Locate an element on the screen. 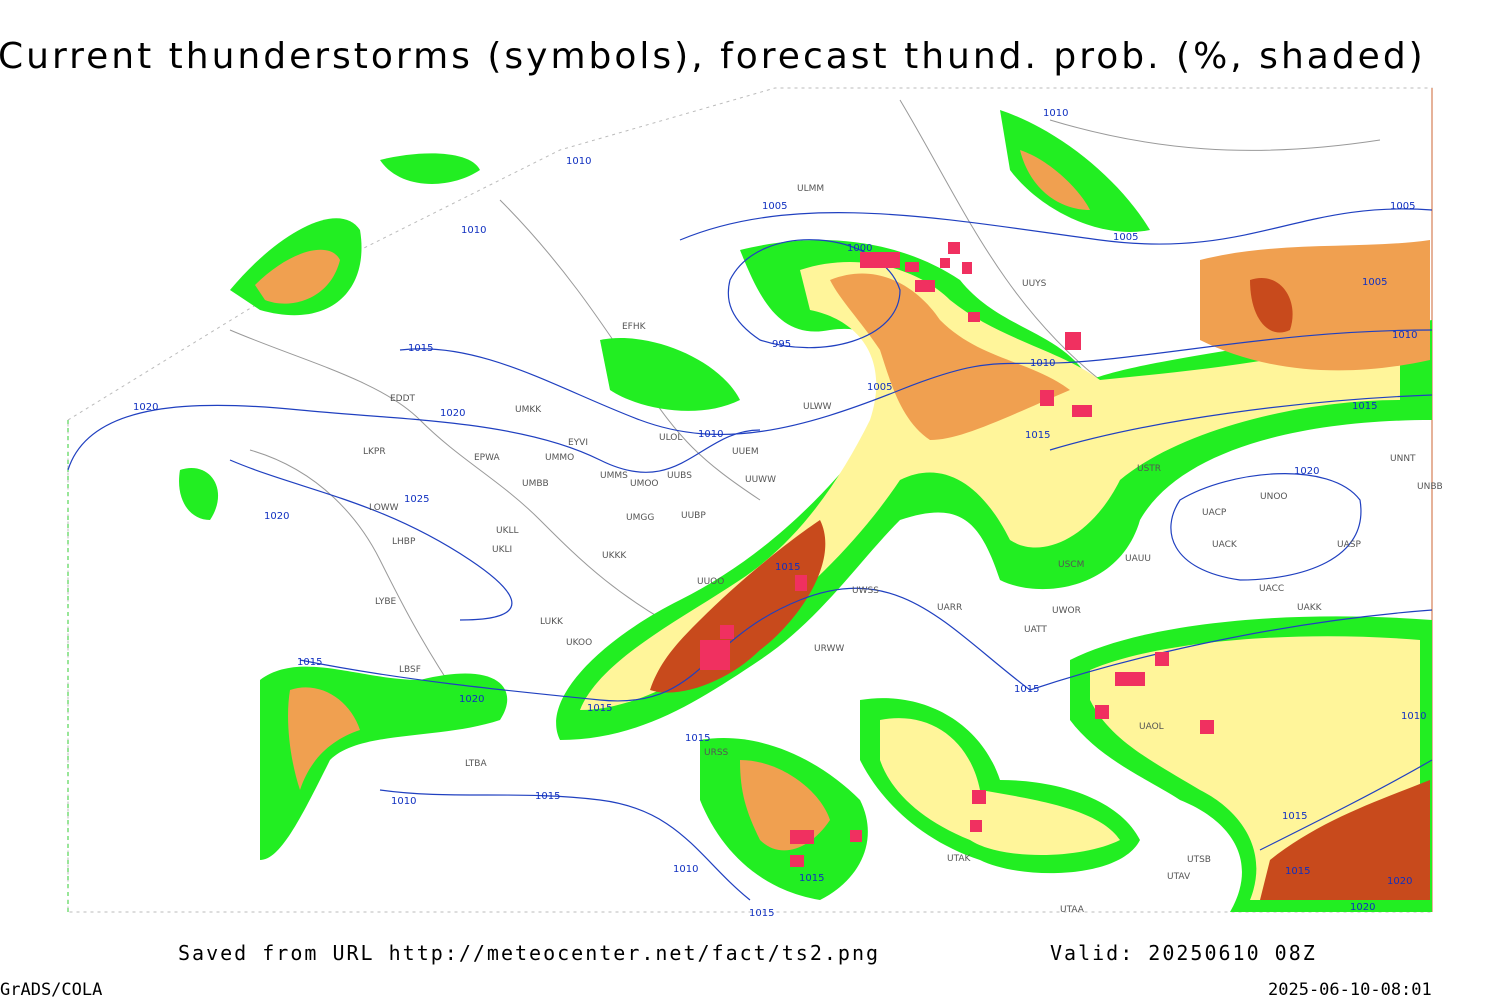 This screenshot has width=1500, height=1000. station-label: UNBB is located at coordinates (1430, 487).